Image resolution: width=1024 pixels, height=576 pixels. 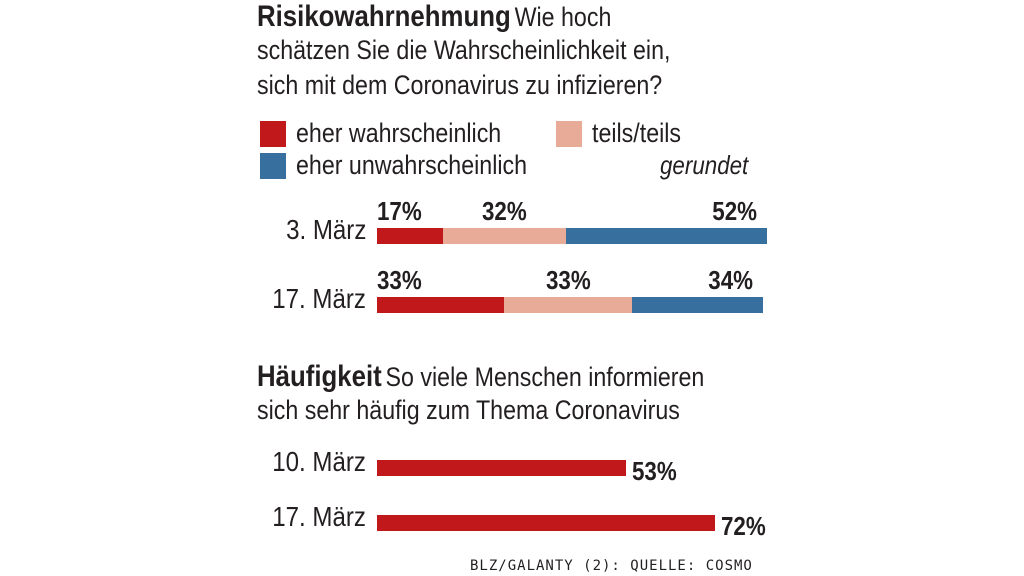 I want to click on legend-item-wahrscheinlich: eher wahrscheinlich, so click(x=397, y=133).